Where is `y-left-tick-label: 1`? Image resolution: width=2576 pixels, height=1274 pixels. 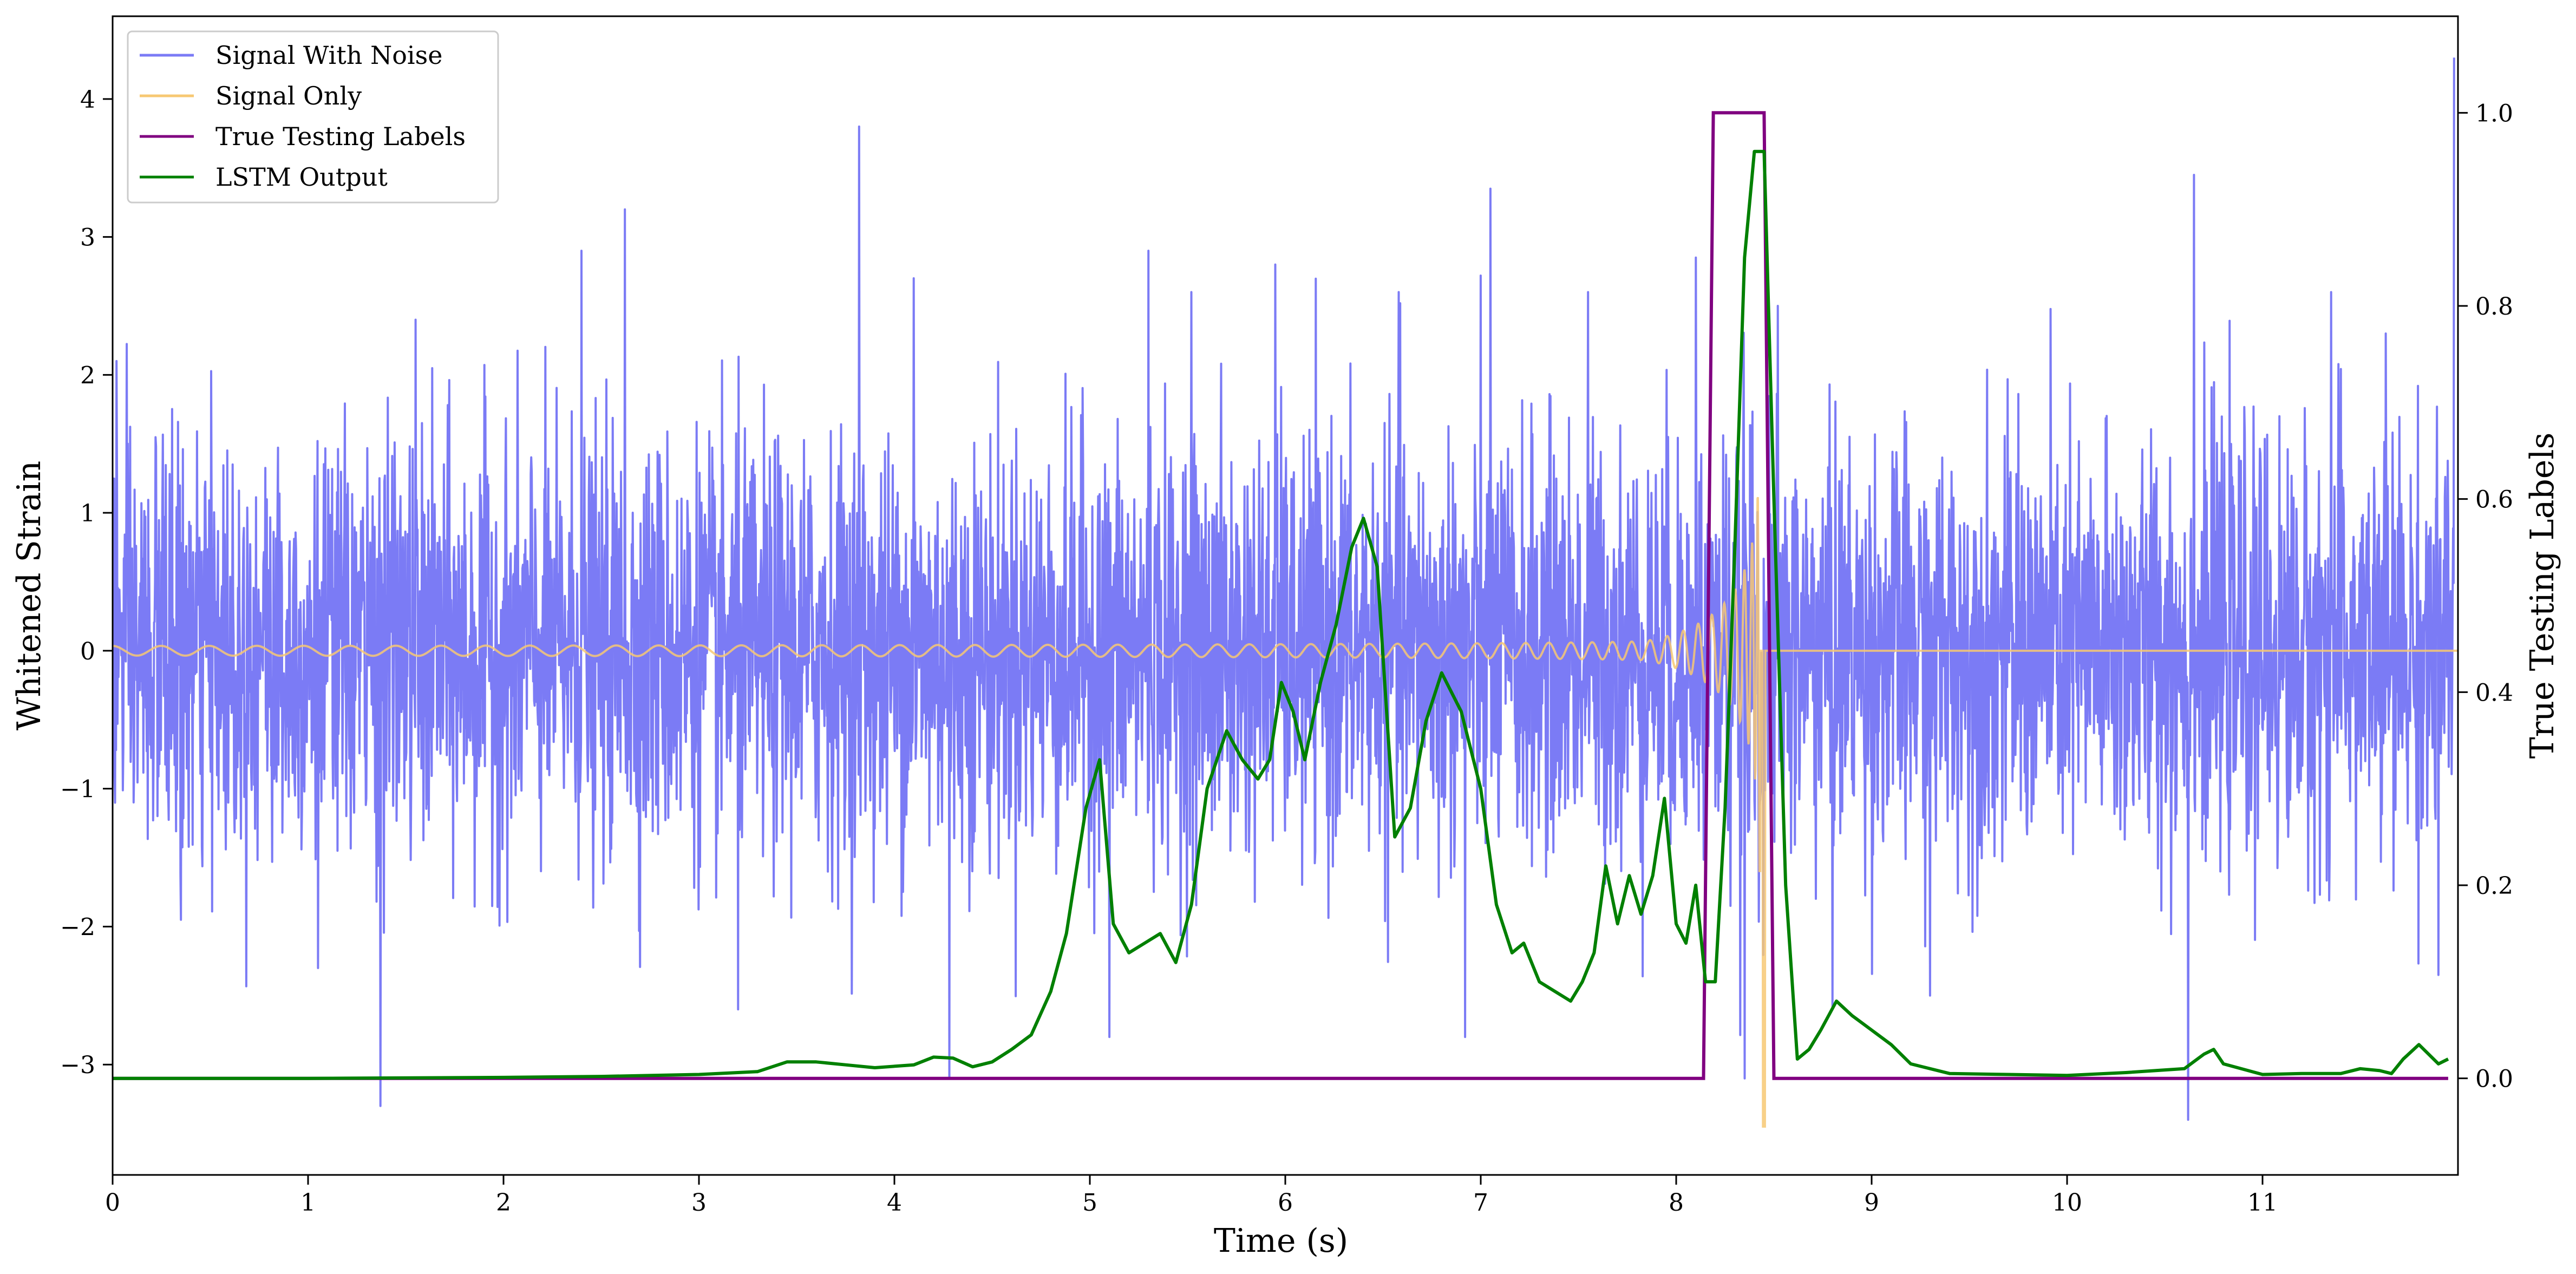 y-left-tick-label: 1 is located at coordinates (88, 513).